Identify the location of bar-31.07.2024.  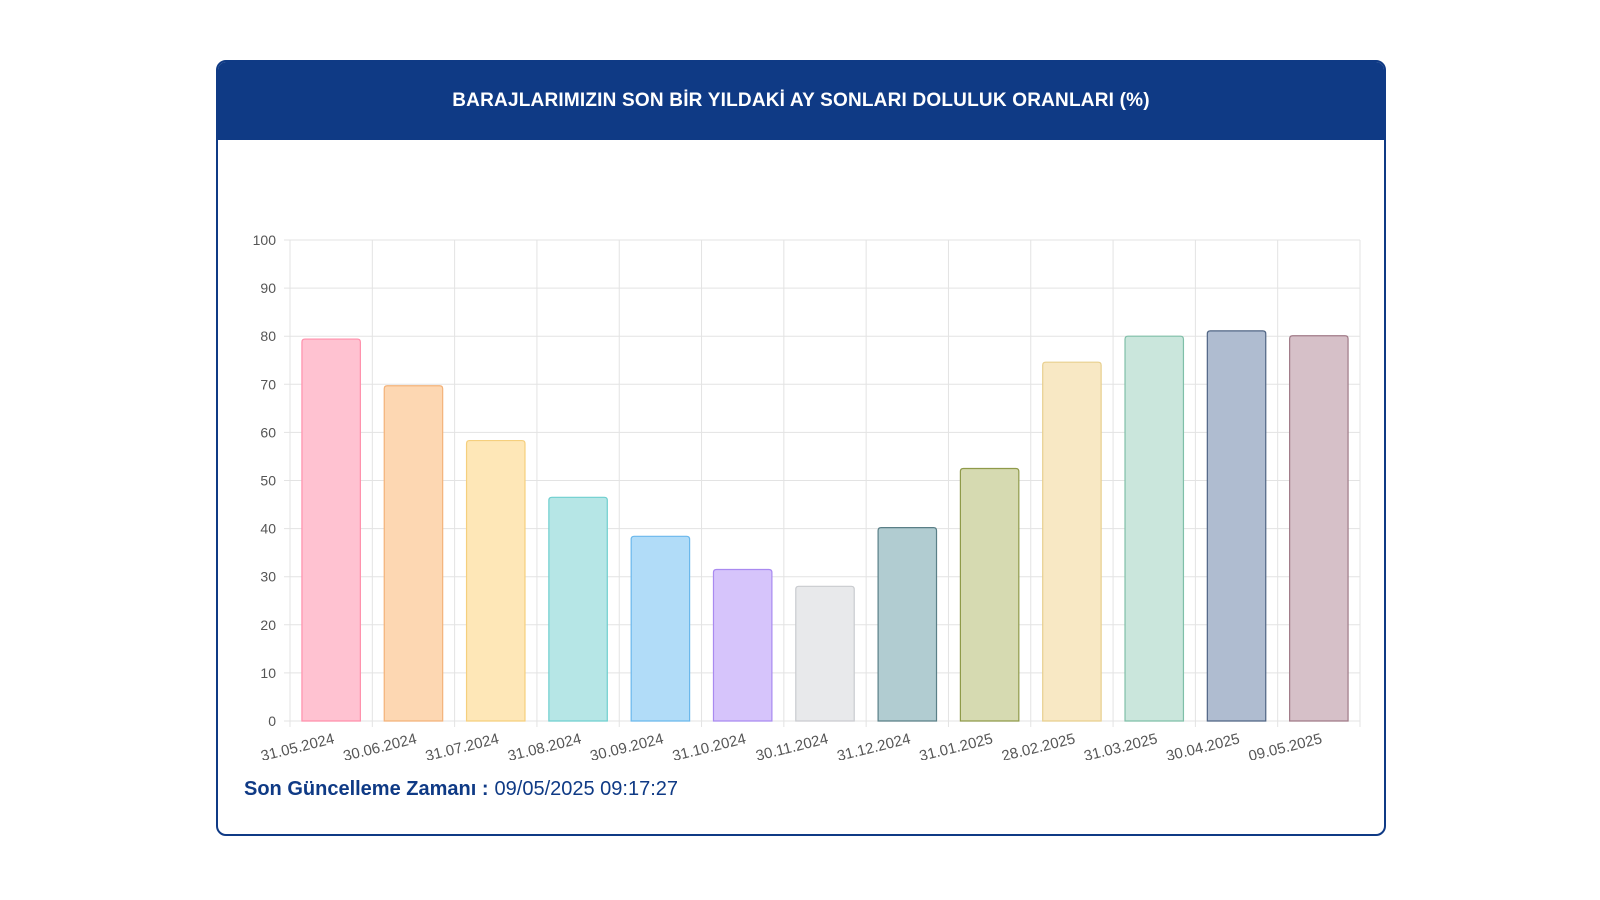
(495, 580).